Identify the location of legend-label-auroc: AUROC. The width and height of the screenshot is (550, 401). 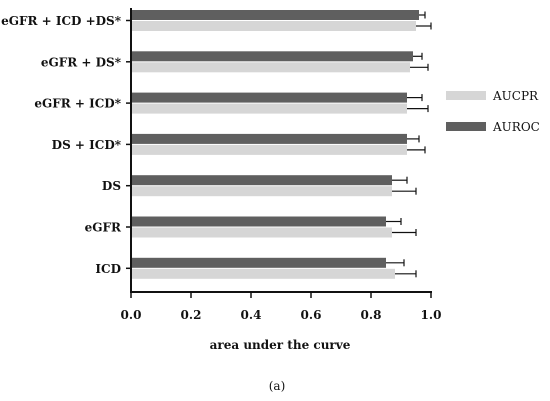
(516, 127).